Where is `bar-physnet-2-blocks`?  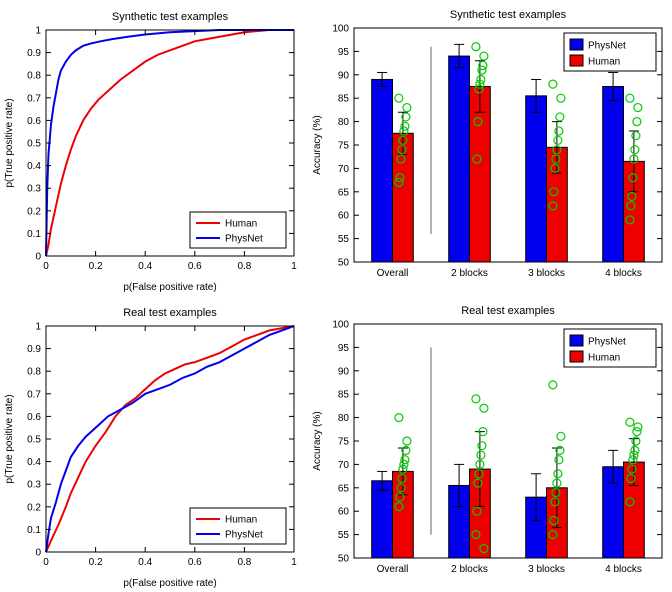 bar-physnet-2-blocks is located at coordinates (459, 159).